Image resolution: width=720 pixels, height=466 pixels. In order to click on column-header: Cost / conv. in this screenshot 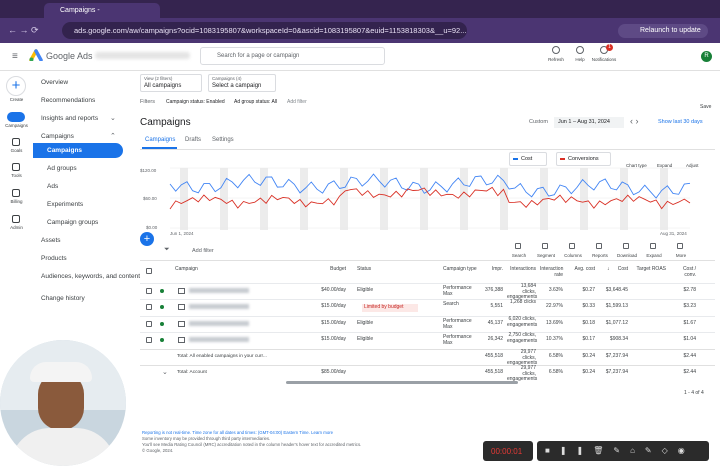, I will do `click(689, 272)`.